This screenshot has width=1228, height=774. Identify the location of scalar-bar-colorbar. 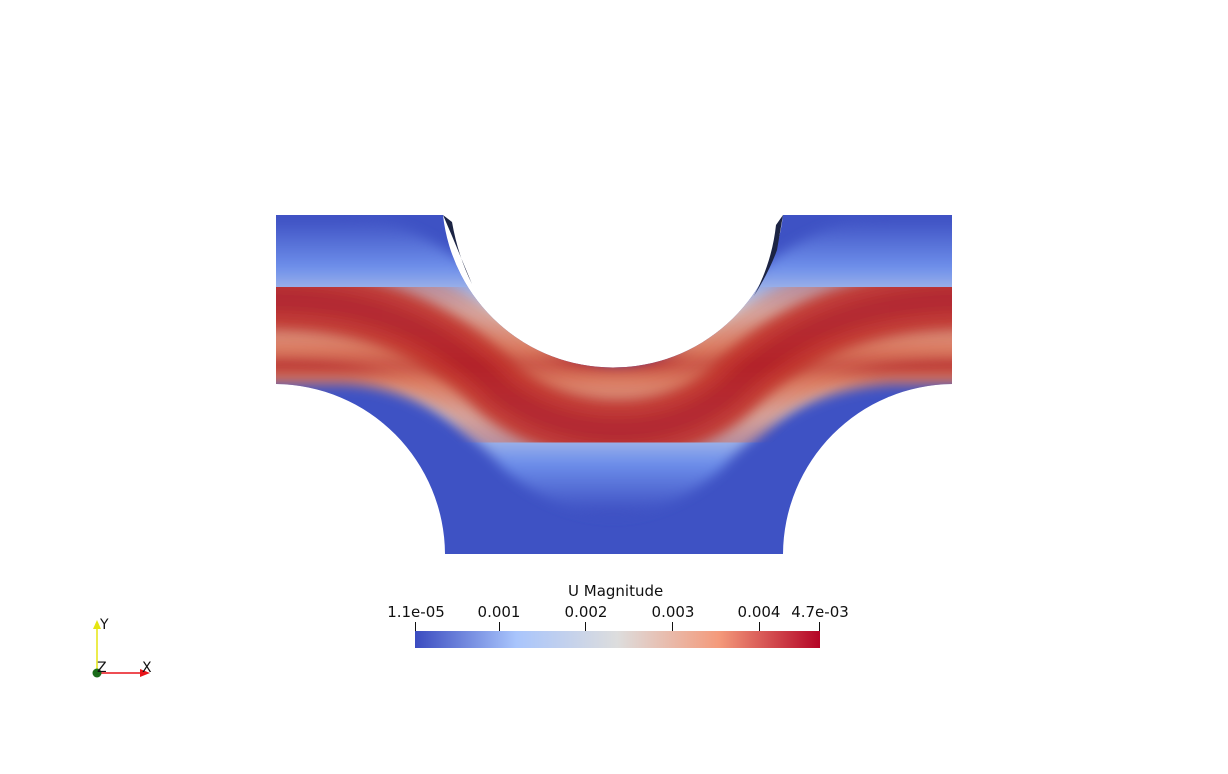
(617, 639).